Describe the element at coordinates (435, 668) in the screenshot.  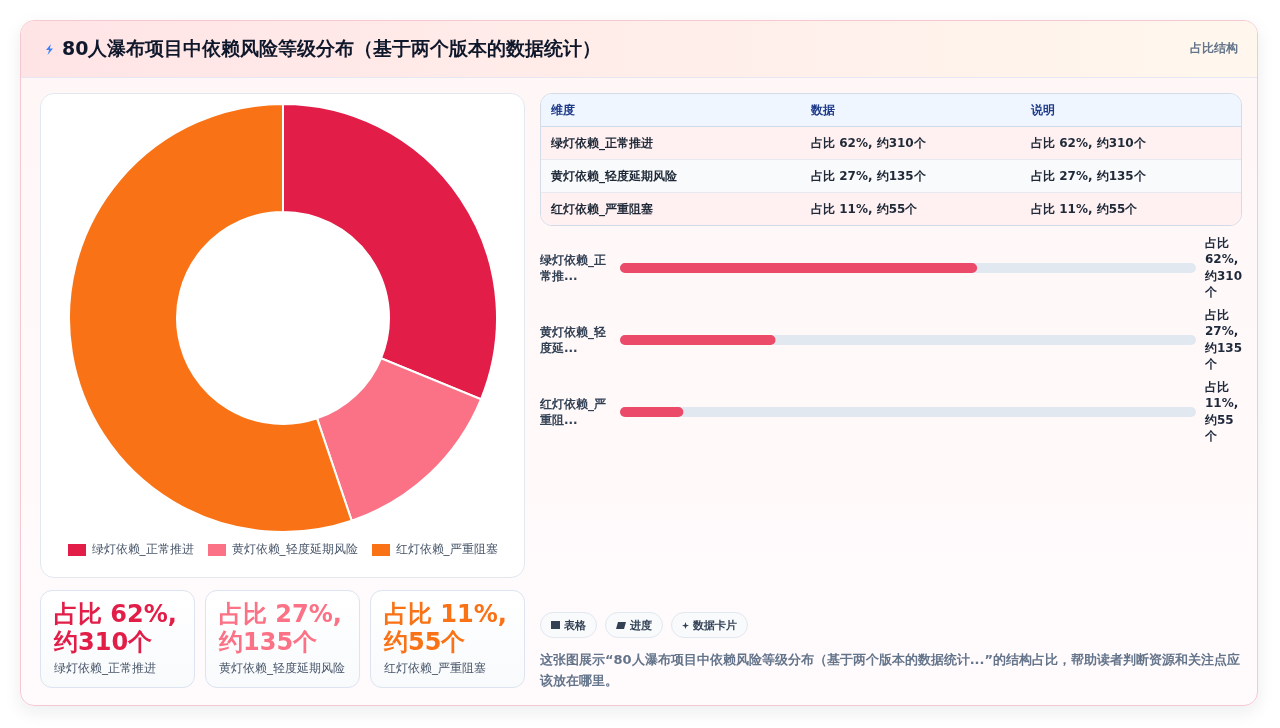
I see `category-label: 红灯依赖_严重阻塞` at that location.